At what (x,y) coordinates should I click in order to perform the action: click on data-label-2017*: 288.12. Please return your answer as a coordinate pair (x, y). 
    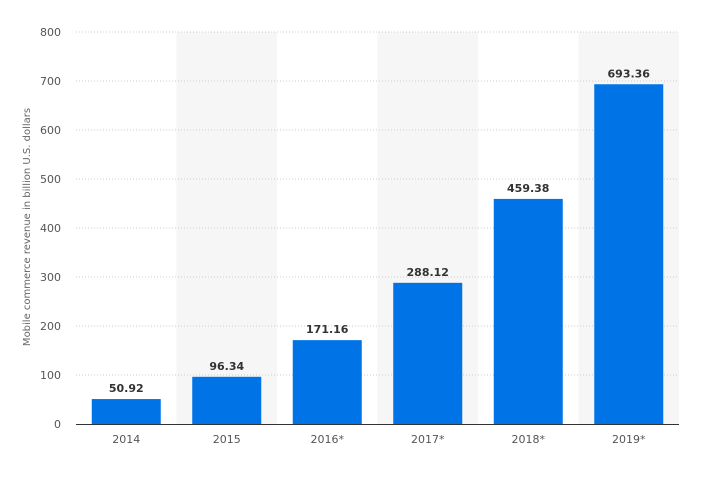
    Looking at the image, I should click on (428, 272).